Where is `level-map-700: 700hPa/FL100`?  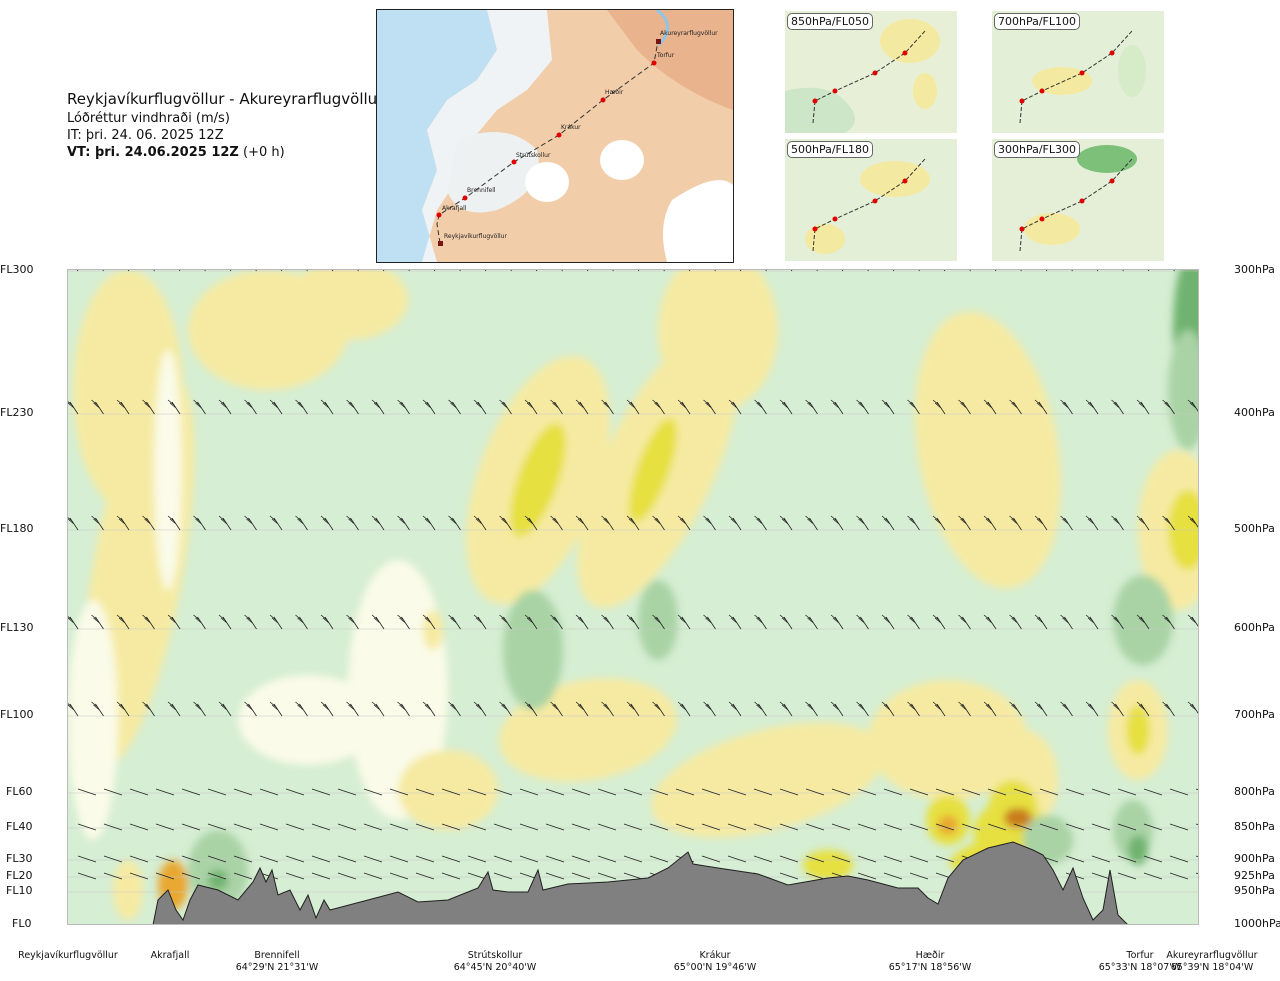 level-map-700: 700hPa/FL100 is located at coordinates (1078, 72).